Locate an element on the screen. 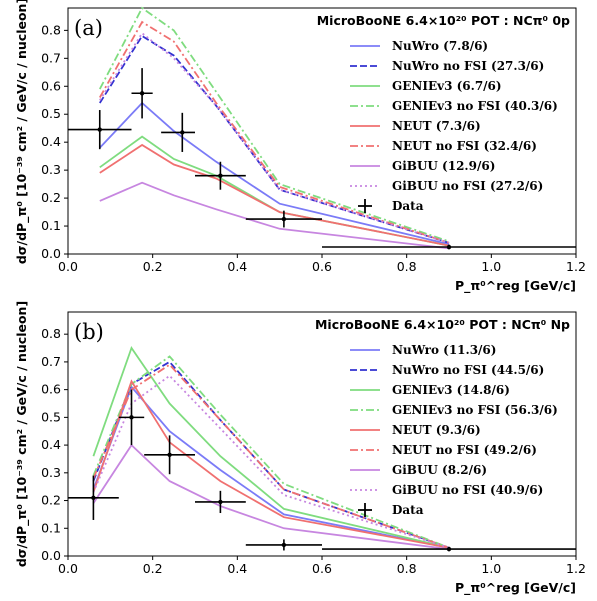 The height and width of the screenshot is (601, 597). legend-entry-5: NEUT no FSI (32.4/6) is located at coordinates (464, 146).